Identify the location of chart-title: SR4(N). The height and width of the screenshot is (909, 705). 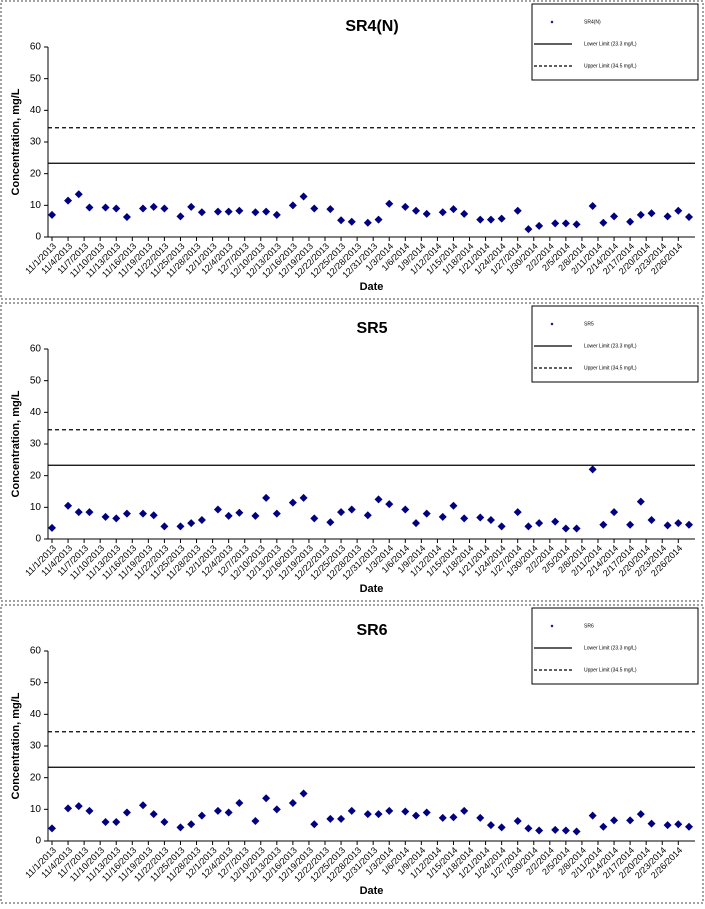
(371, 26).